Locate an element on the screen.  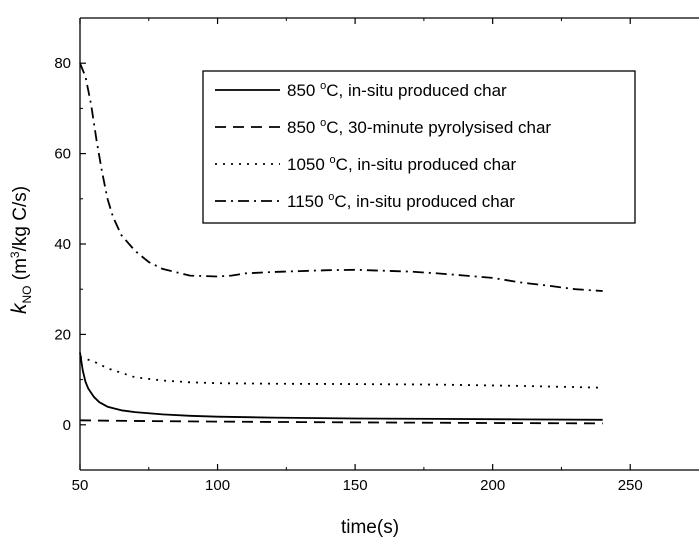
y-axis-title-symbol: k is located at coordinates (19, 308).